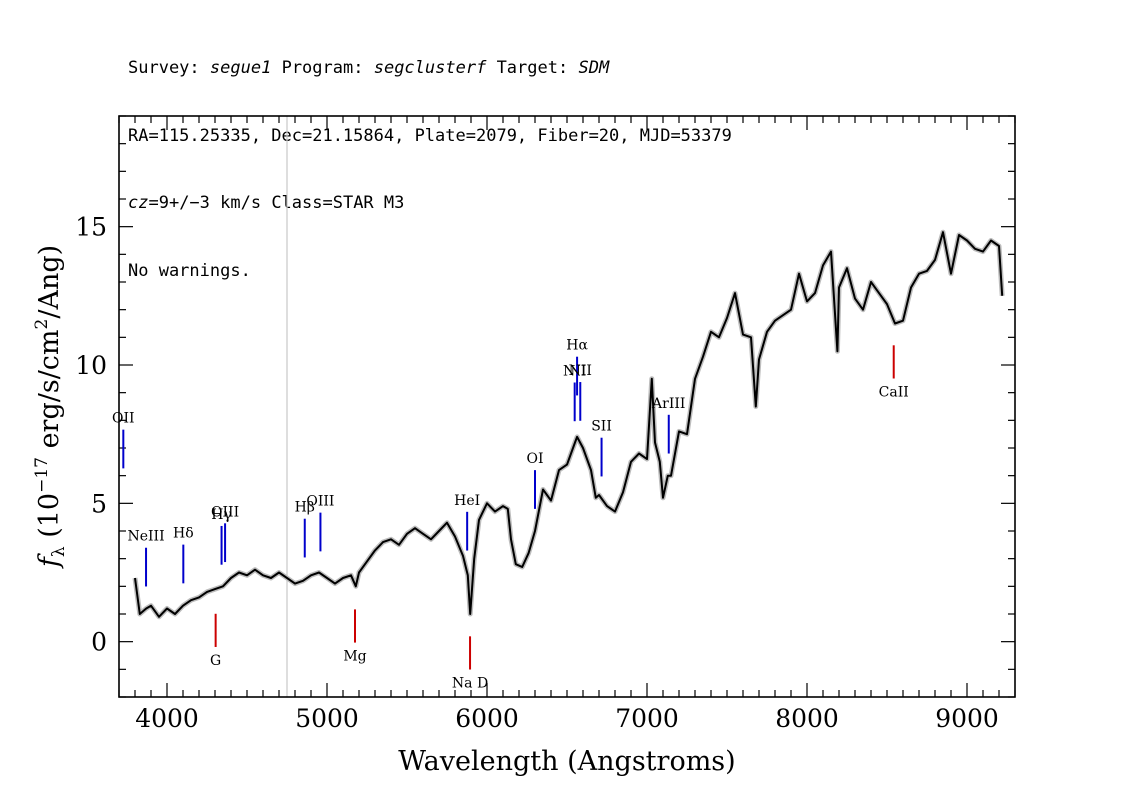 The width and height of the screenshot is (1134, 810). Describe the element at coordinates (91, 365) in the screenshot. I see `y-tick-label: 10` at that location.